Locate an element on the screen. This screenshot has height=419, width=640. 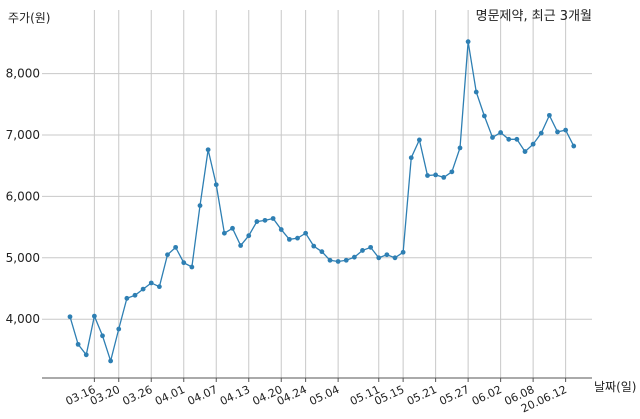
x-axis-label: 날짜(일) is located at coordinates (615, 387).